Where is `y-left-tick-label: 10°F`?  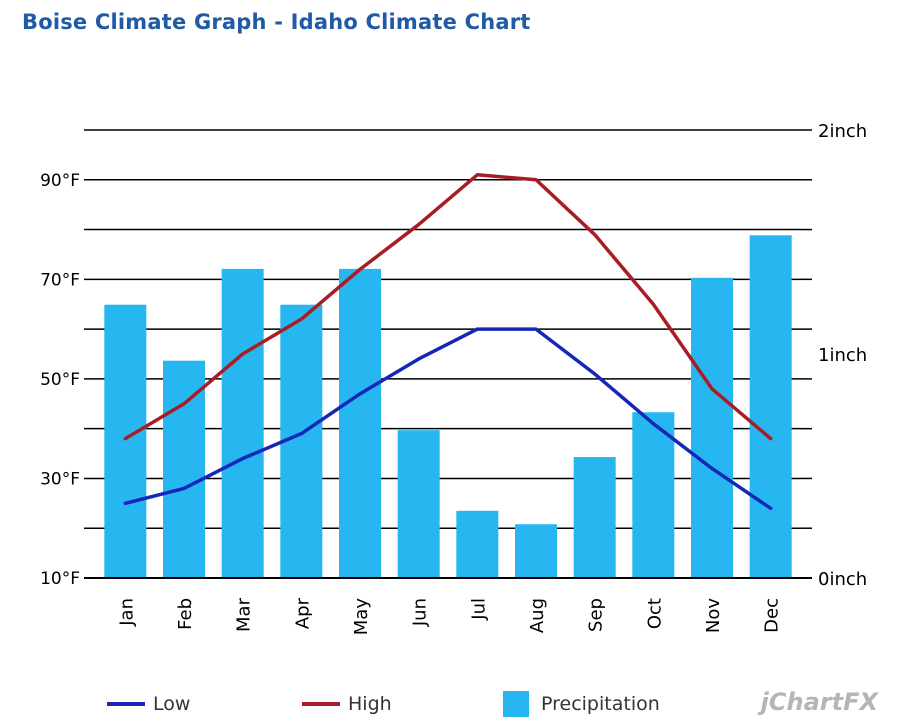
y-left-tick-label: 10°F is located at coordinates (60, 579).